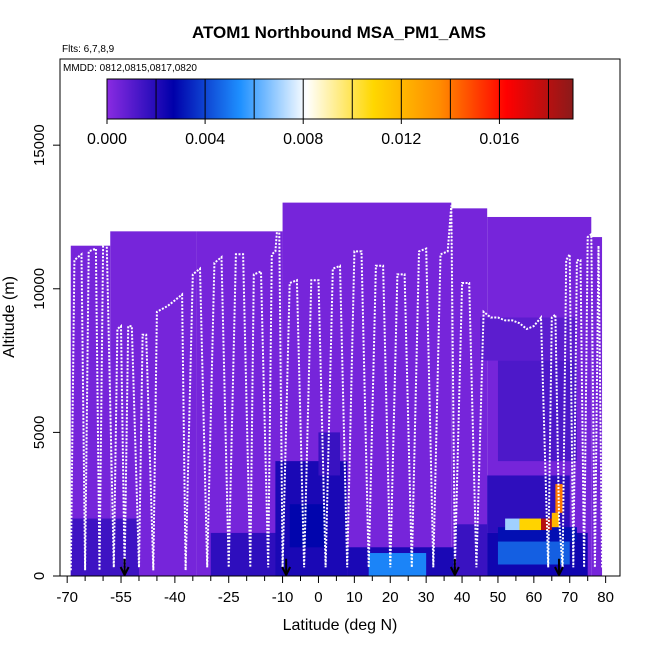  I want to click on chart-title: ATOM1 Northbound MSA_PM1_AMS, so click(339, 32).